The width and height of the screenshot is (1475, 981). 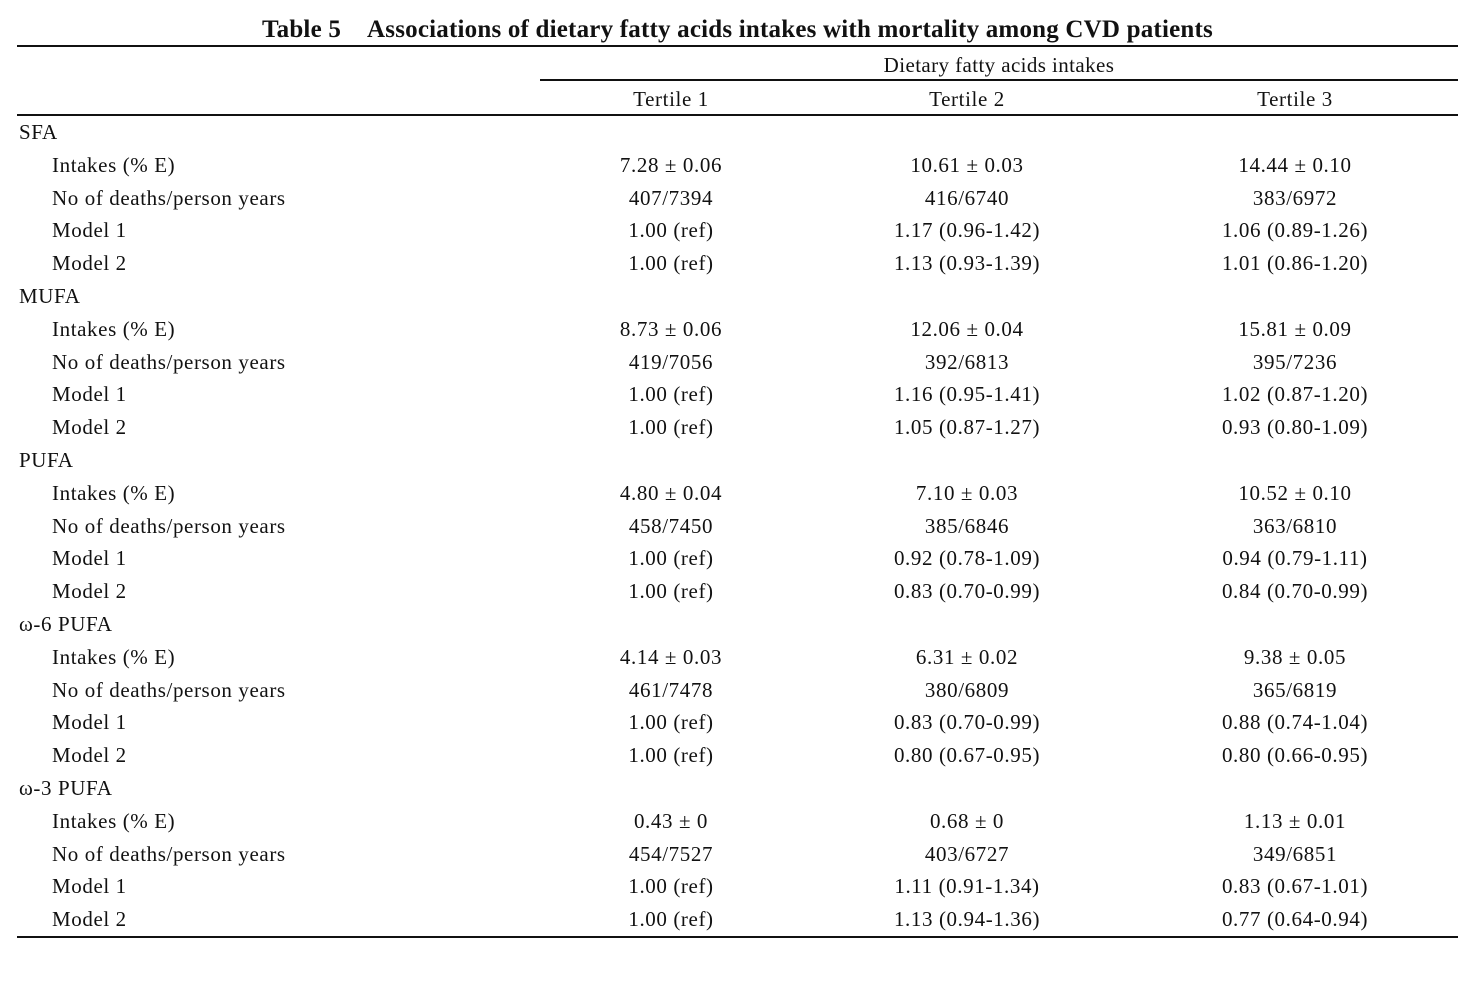 I want to click on table-cell-tertile-3: 1.02 (0.87-1.20), so click(x=1295, y=394).